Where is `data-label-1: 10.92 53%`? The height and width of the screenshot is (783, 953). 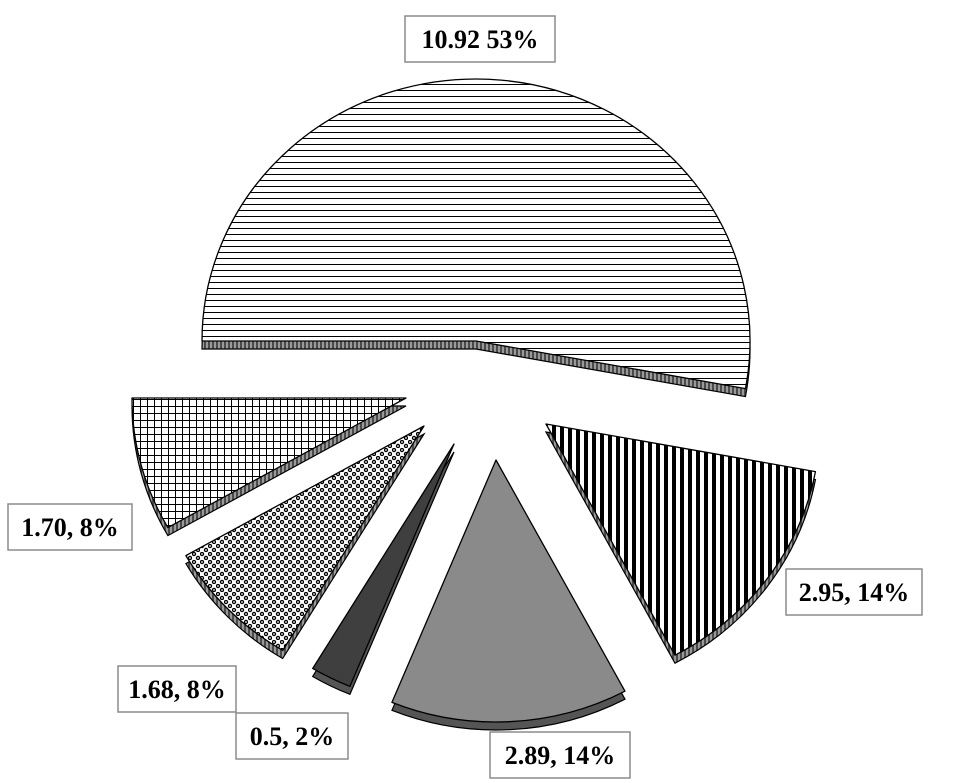 data-label-1: 10.92 53% is located at coordinates (480, 39).